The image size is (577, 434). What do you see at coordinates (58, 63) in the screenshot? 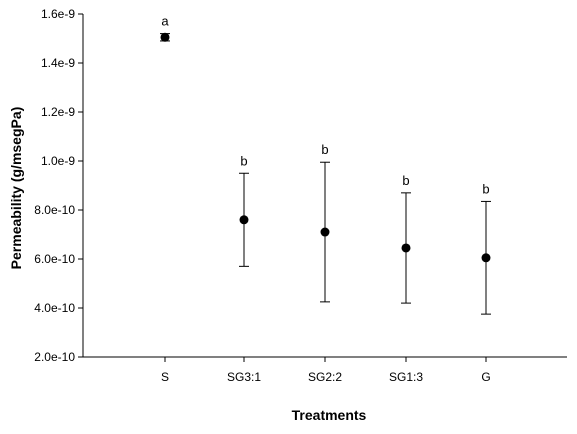
I see `y-tick-label: 1.4e-9` at bounding box center [58, 63].